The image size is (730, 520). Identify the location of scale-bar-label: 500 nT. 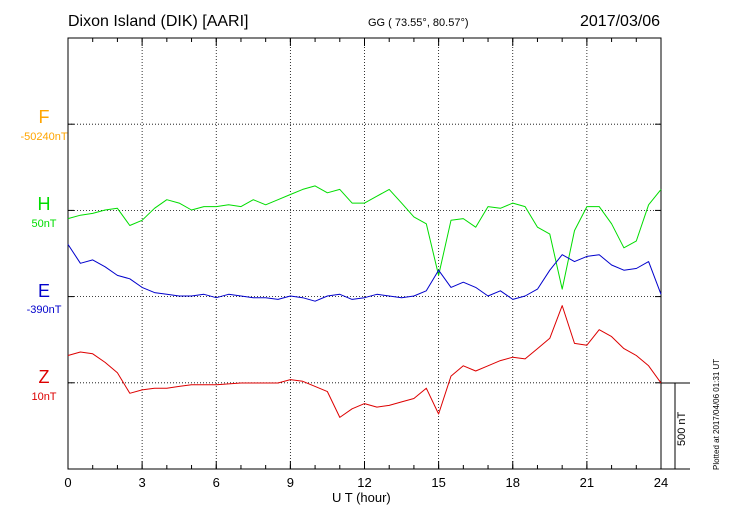
(682, 428).